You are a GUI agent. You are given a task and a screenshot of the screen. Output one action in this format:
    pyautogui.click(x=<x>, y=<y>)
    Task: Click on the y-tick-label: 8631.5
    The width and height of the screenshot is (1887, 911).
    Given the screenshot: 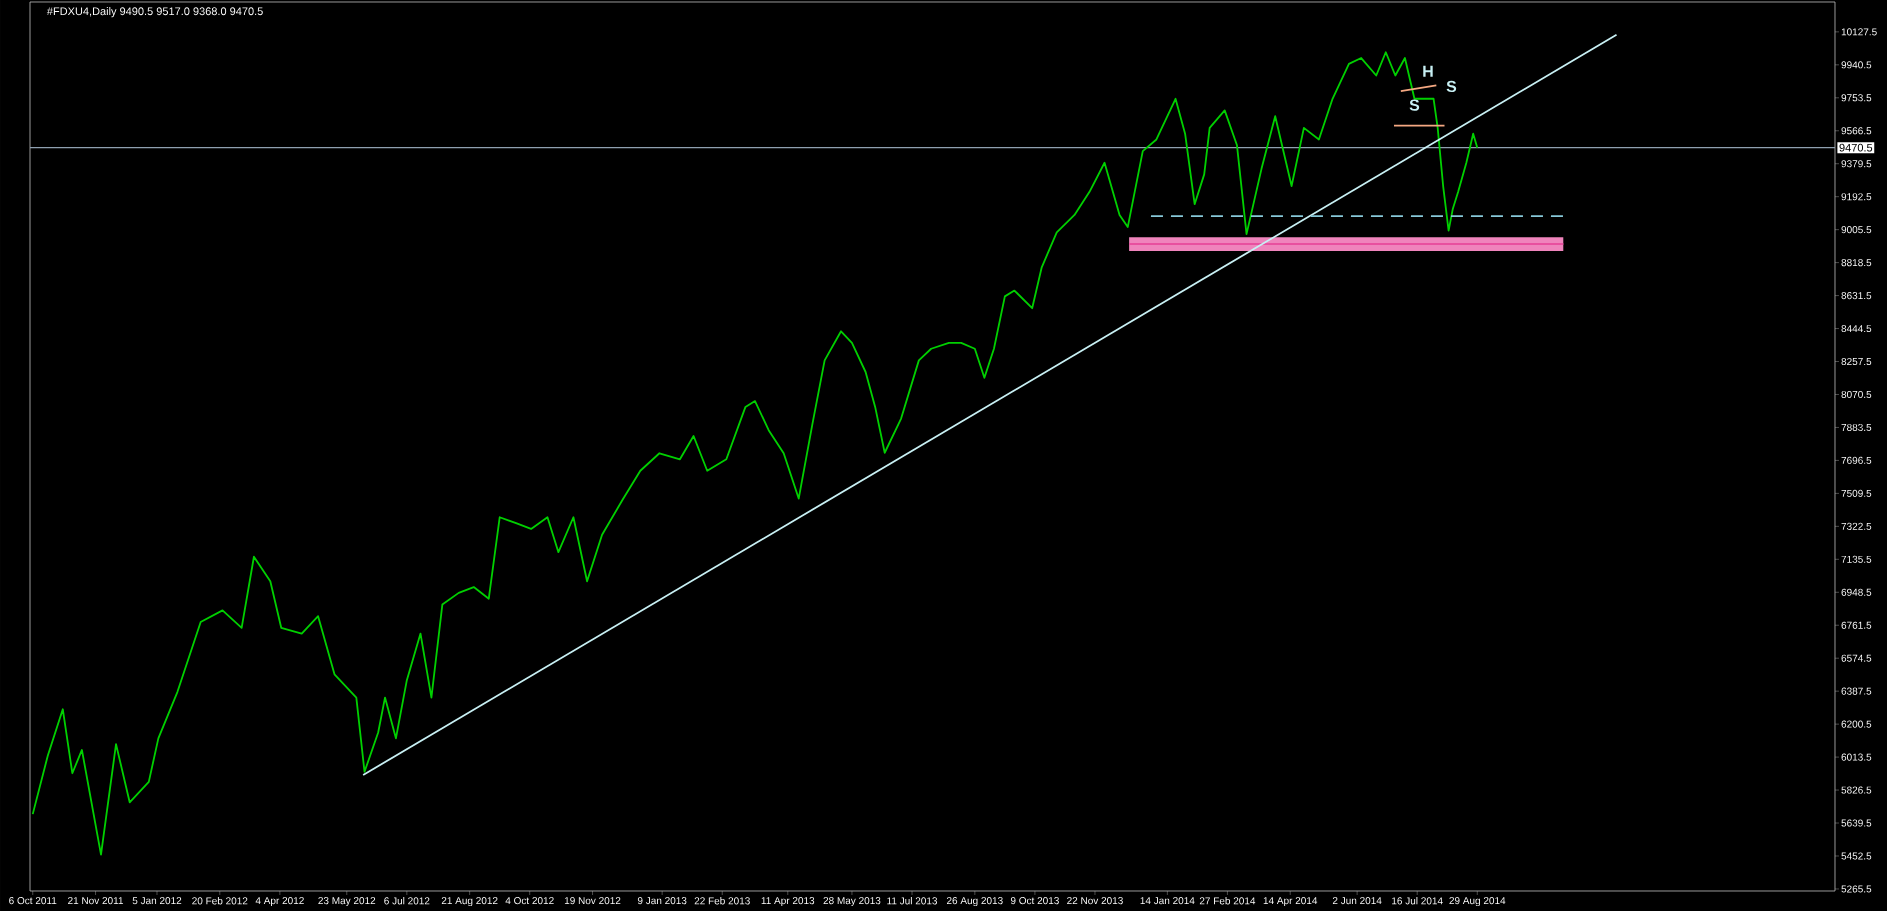 What is the action you would take?
    pyautogui.click(x=1856, y=296)
    